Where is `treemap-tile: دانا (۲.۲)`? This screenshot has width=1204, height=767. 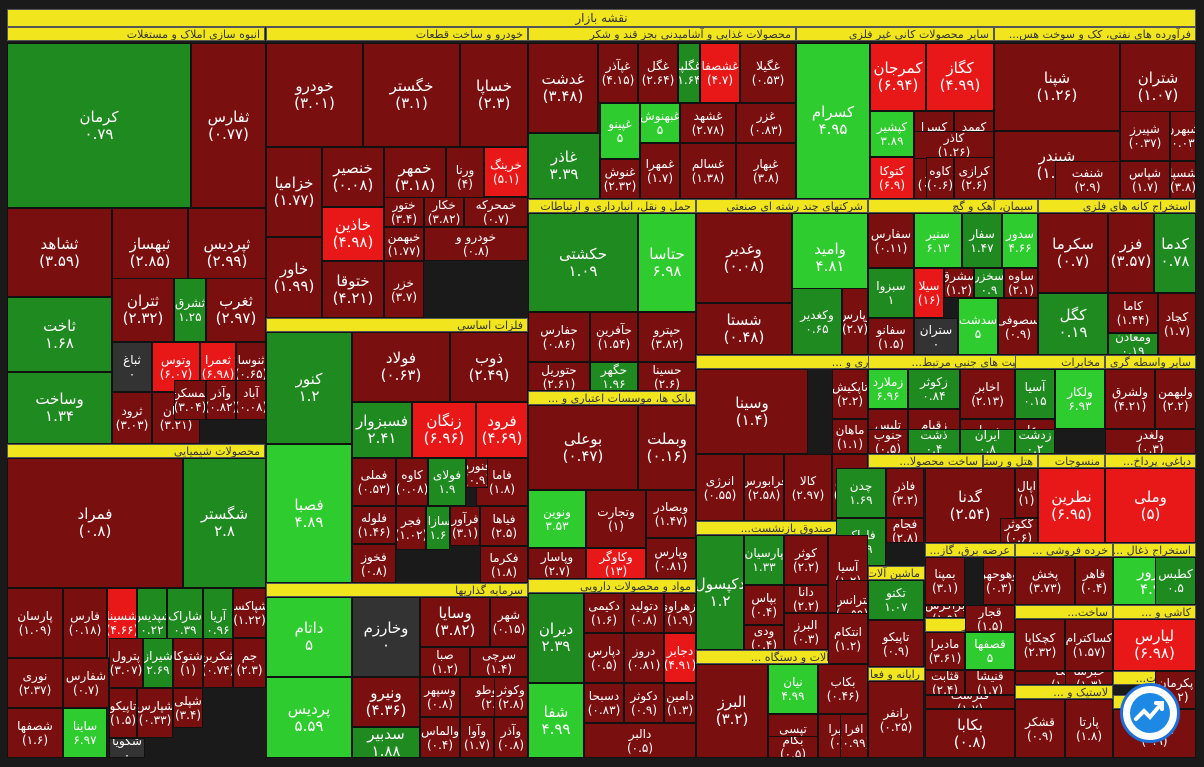
treemap-tile: دانا (۲.۲) is located at coordinates (806, 599).